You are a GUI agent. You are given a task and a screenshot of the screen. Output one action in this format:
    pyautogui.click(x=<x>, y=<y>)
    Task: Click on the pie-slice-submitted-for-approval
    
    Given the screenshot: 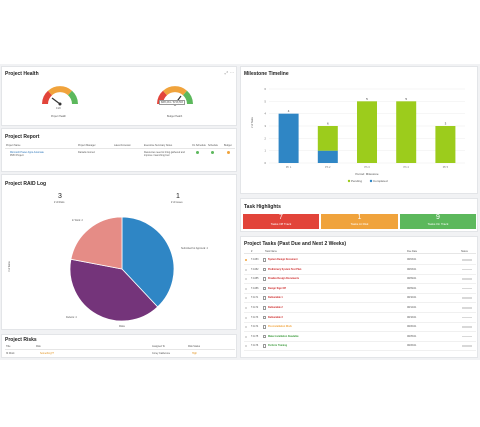 What is the action you would take?
    pyautogui.click(x=148, y=262)
    